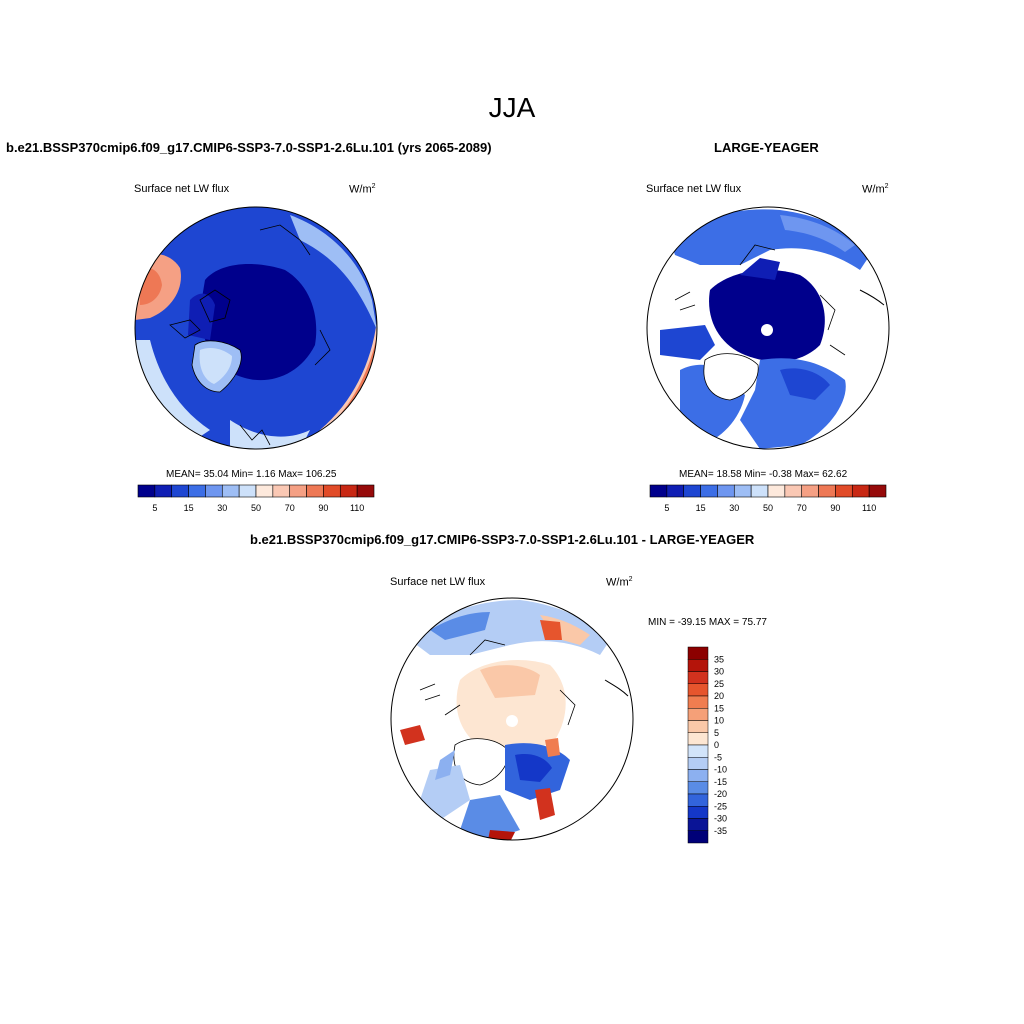 This screenshot has height=1024, width=1024. What do you see at coordinates (720, 770) in the screenshot?
I see `colorbar-tick-label: -10` at bounding box center [720, 770].